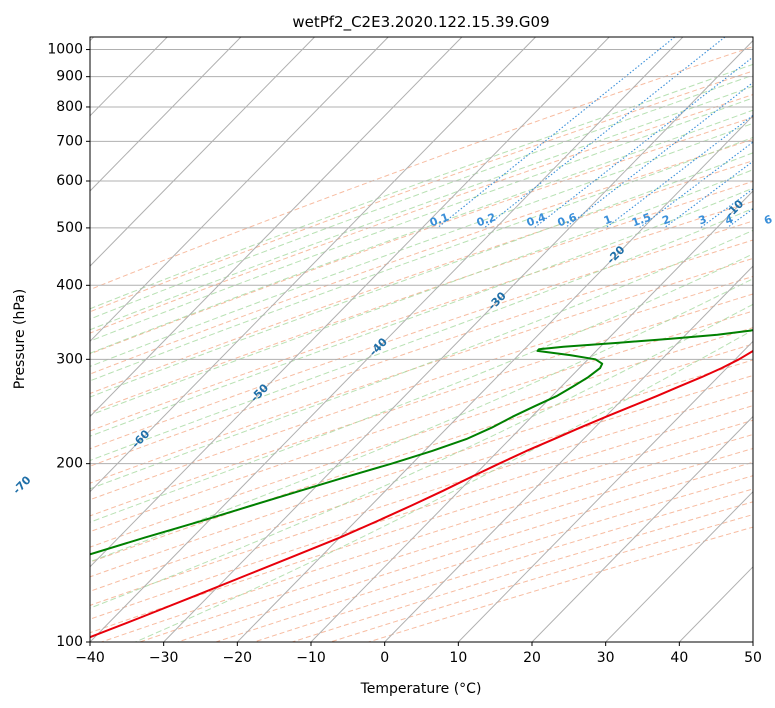 This screenshot has width=775, height=708. What do you see at coordinates (68, 346) in the screenshot?
I see `y-axis-ticks: 100 200 300 400 500 600 700 800 900 1000` at bounding box center [68, 346].